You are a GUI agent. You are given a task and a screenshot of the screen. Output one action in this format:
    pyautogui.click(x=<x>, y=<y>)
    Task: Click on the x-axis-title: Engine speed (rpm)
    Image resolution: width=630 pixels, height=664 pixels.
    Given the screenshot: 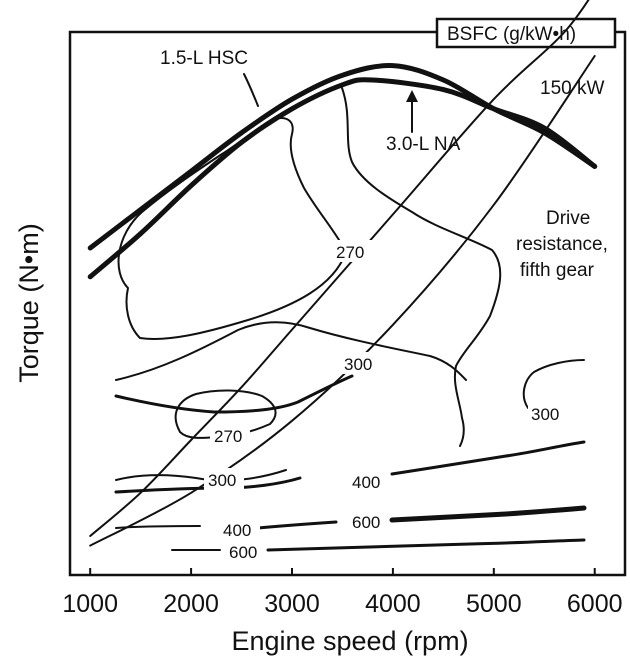 What is the action you would take?
    pyautogui.click(x=349, y=641)
    